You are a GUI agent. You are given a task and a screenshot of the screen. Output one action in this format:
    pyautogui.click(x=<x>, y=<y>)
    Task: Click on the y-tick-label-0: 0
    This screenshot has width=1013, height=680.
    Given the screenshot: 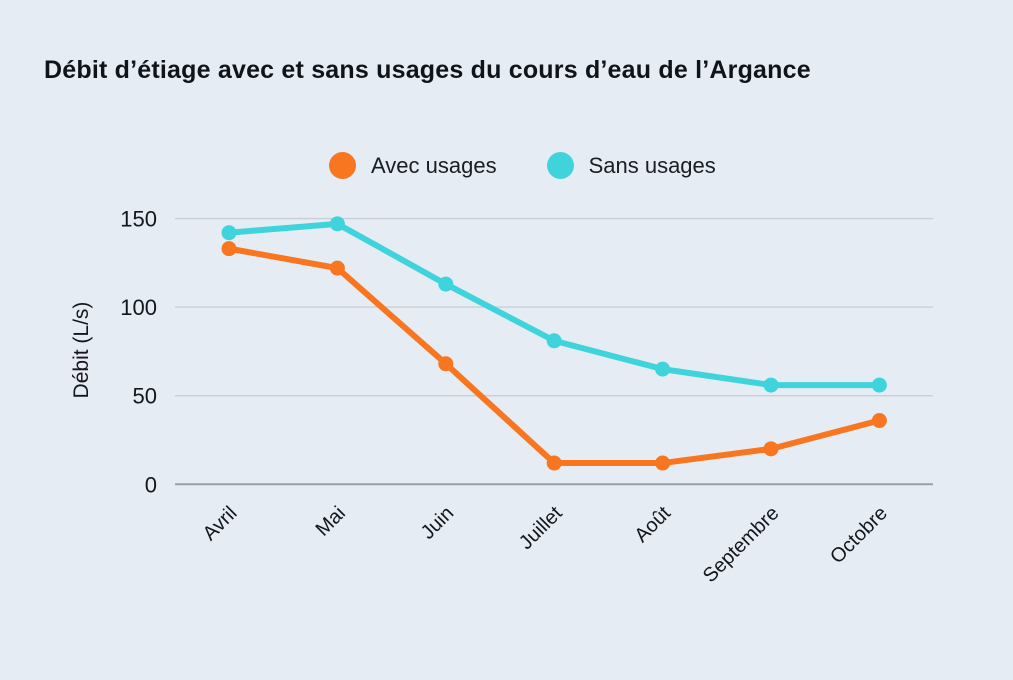 What is the action you would take?
    pyautogui.click(x=151, y=484)
    